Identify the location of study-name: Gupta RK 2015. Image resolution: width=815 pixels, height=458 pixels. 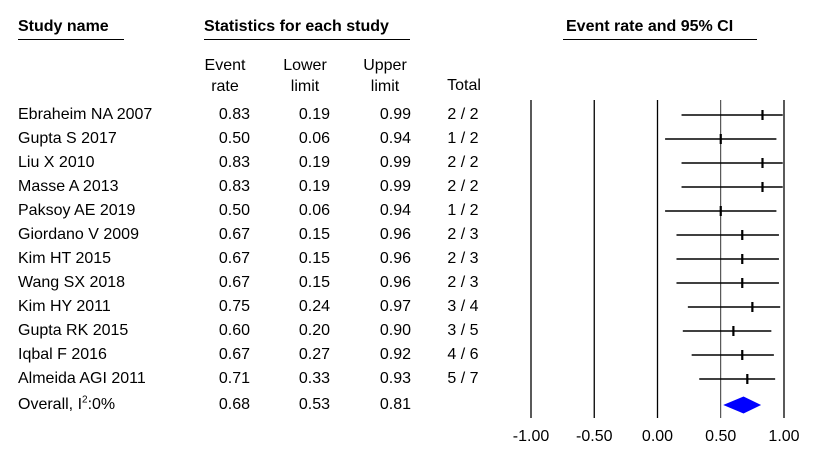
(73, 330).